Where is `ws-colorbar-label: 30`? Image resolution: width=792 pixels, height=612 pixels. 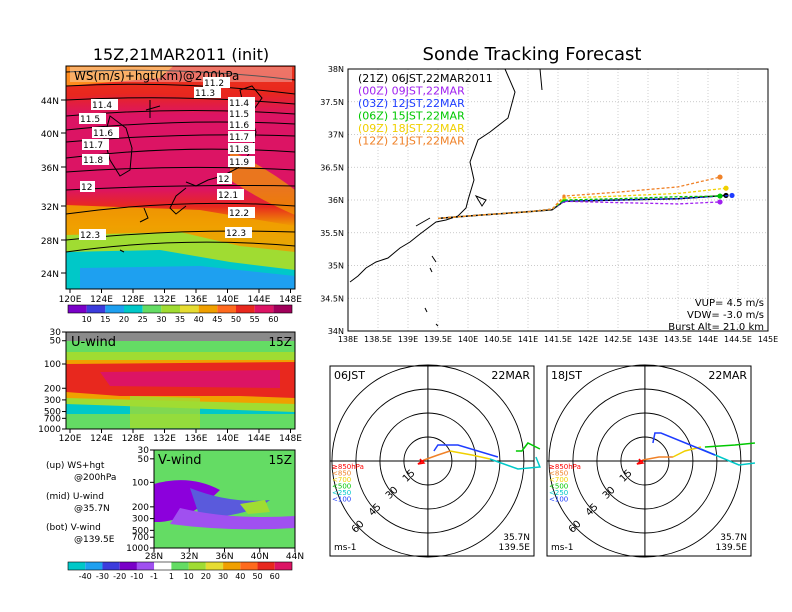 ws-colorbar-label: 30 is located at coordinates (161, 319).